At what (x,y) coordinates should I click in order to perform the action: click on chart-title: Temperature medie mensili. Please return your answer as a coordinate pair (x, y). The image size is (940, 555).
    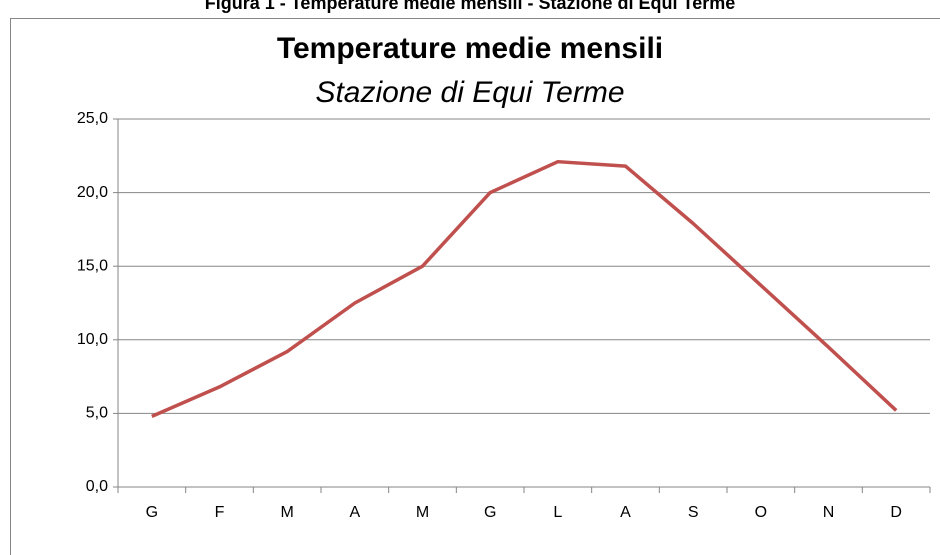
    Looking at the image, I should click on (470, 48).